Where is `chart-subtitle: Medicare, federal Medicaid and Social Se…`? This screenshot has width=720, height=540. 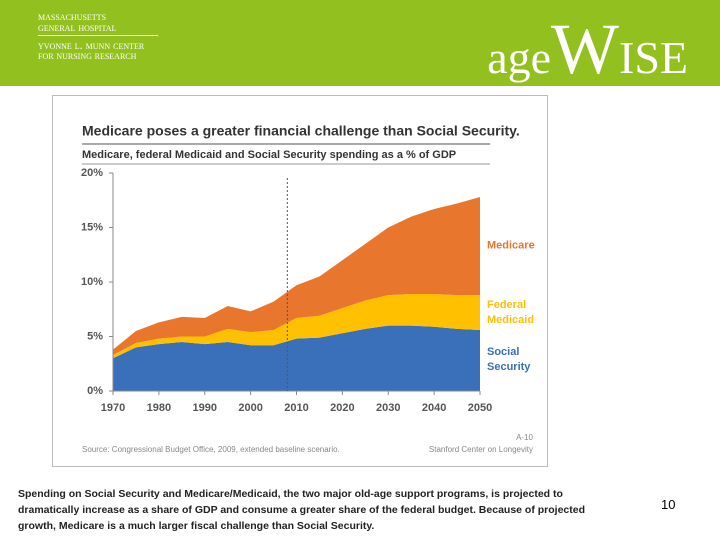 chart-subtitle: Medicare, federal Medicaid and Social Se… is located at coordinates (269, 155).